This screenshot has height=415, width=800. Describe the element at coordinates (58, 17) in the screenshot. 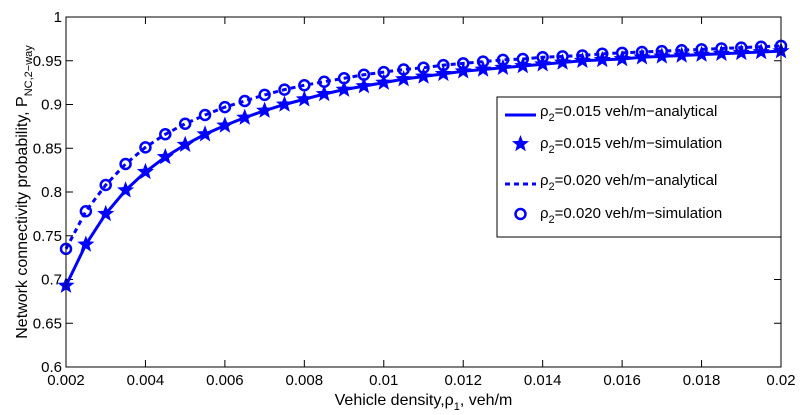

I see `y-tick-label: 1` at that location.